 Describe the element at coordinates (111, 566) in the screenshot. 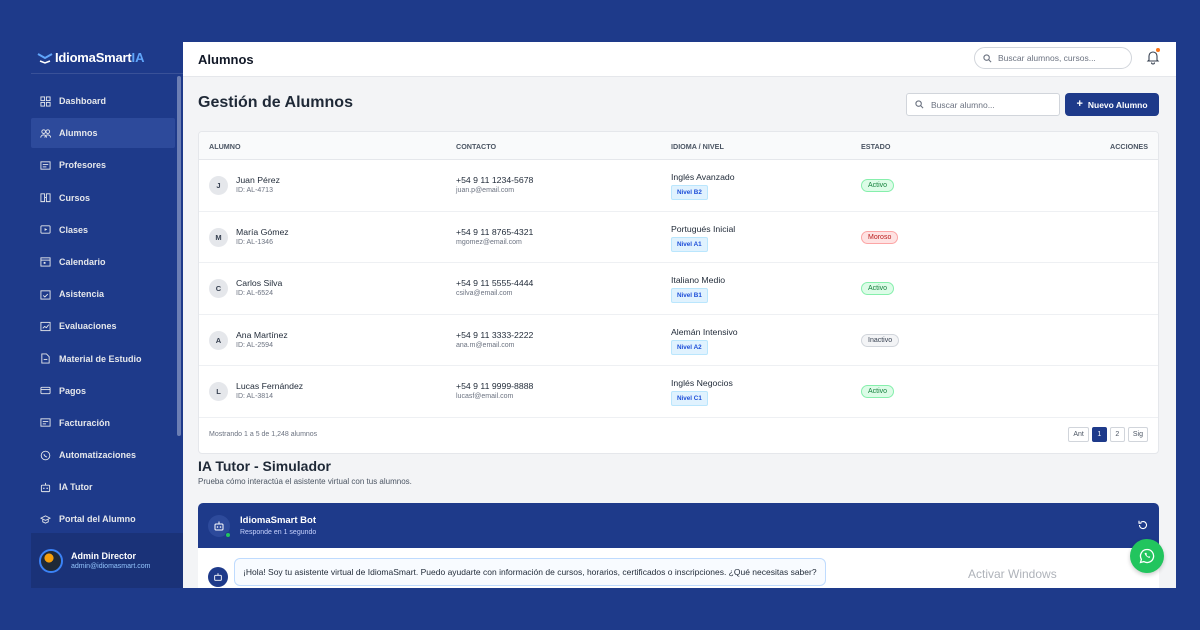

I see `admin-email: admin@idiomasmart.com` at that location.